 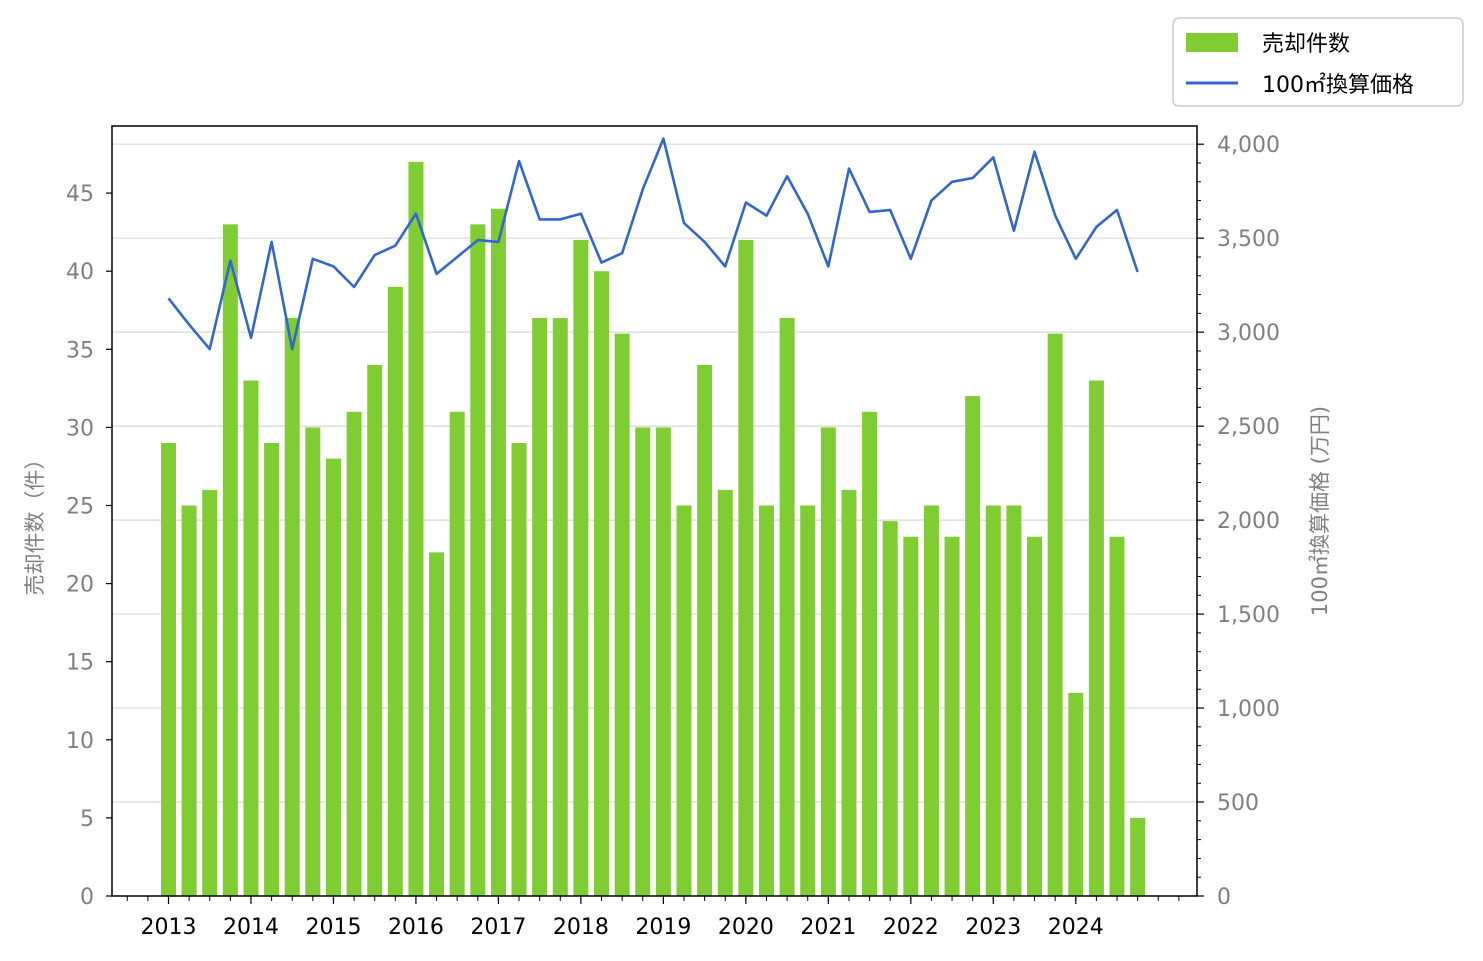 What do you see at coordinates (80, 663) in the screenshot?
I see `left-tick-label: 15` at bounding box center [80, 663].